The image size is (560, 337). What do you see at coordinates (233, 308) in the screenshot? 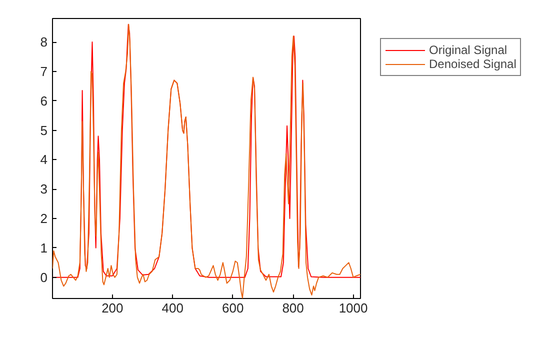
I see `x-tick-label: 600` at bounding box center [233, 308].